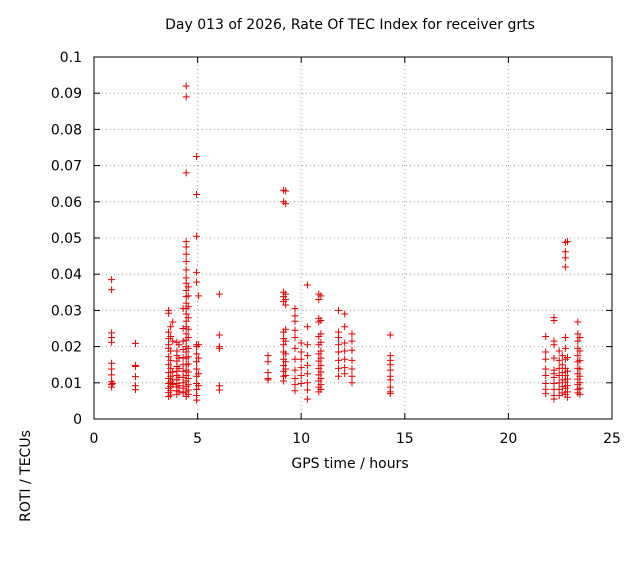 This screenshot has width=640, height=576. I want to click on y-tick-label: 0.01, so click(66, 384).